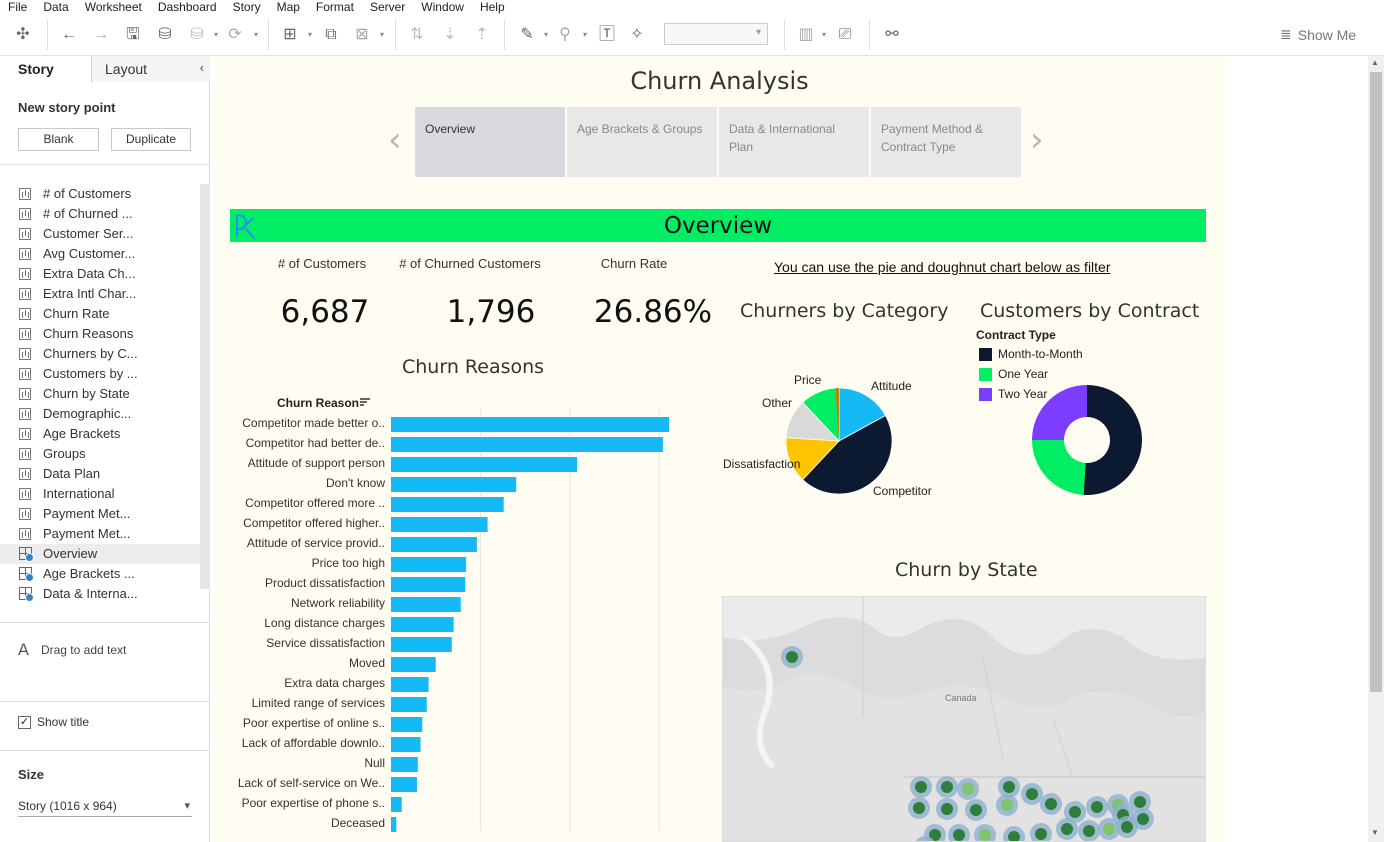  I want to click on sheet-item: Groups, so click(100, 454).